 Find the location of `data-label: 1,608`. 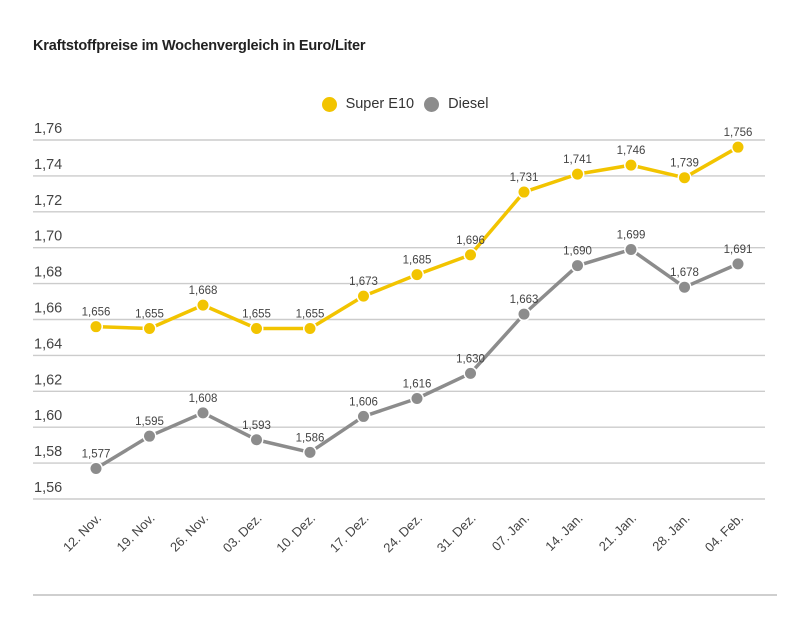

data-label: 1,608 is located at coordinates (203, 399).